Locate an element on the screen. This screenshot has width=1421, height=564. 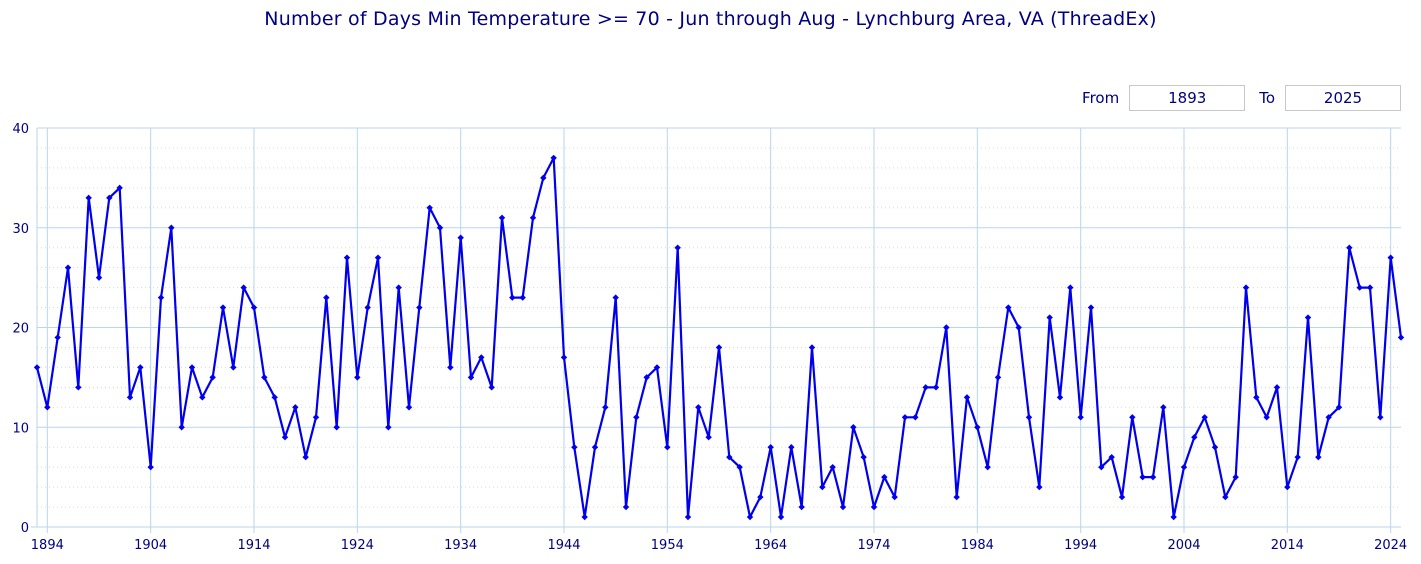
y-tick-label: 0 is located at coordinates (25, 528).